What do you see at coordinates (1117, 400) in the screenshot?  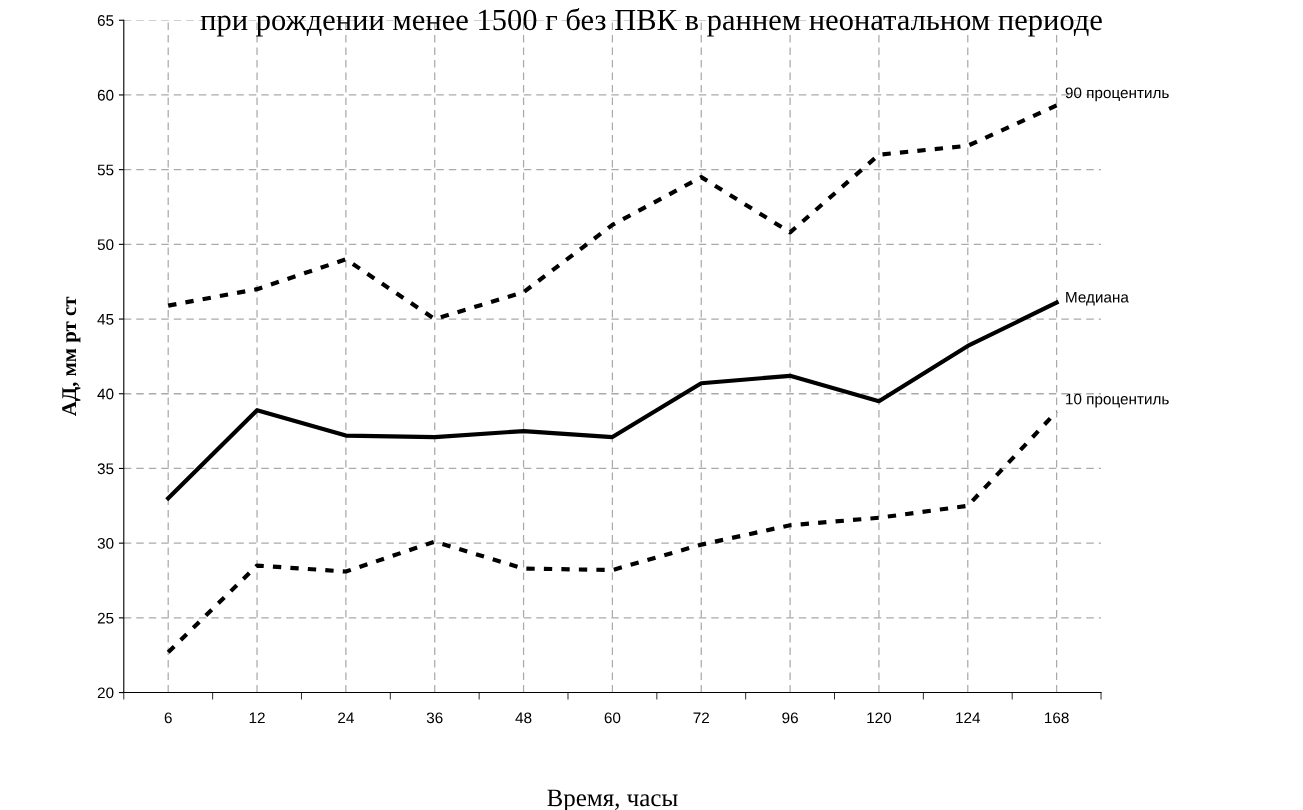 I see `series-label: 10 процентиль` at bounding box center [1117, 400].